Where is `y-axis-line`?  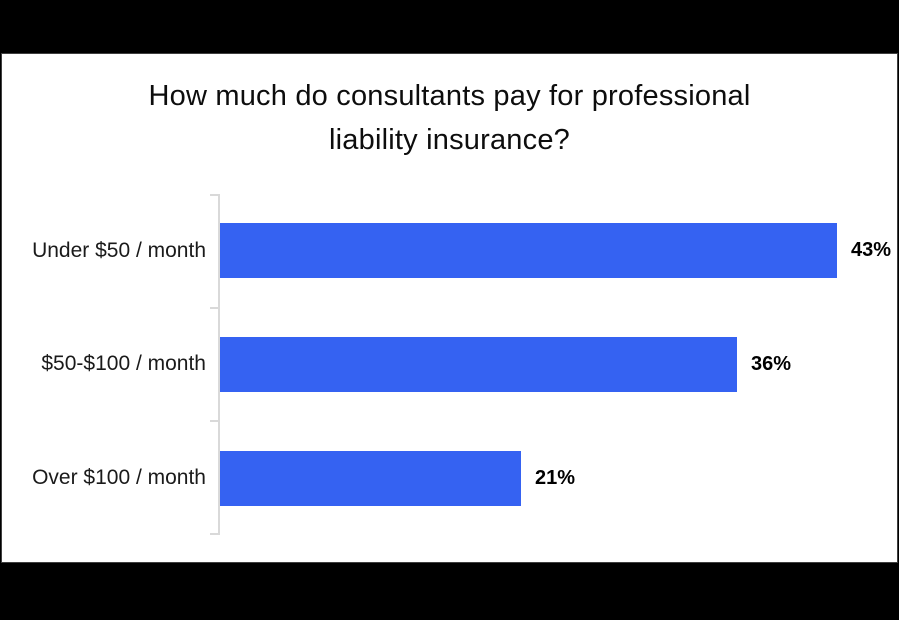
y-axis-line is located at coordinates (219, 364).